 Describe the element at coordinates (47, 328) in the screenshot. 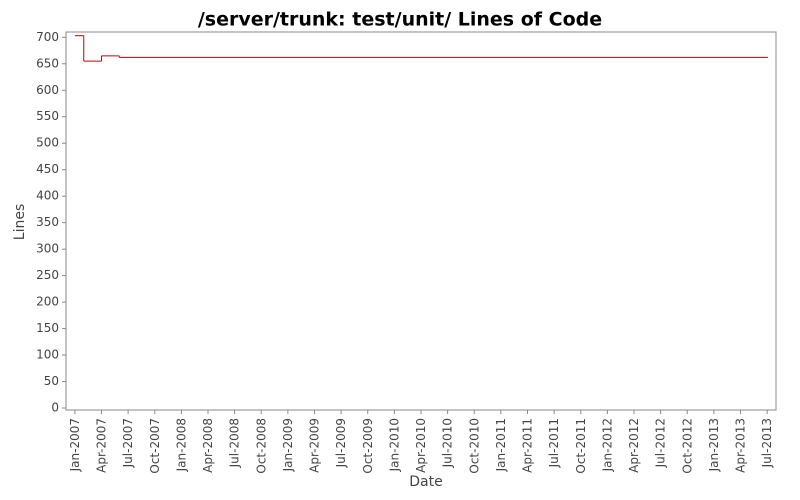

I see `y-tick-label: 150` at that location.